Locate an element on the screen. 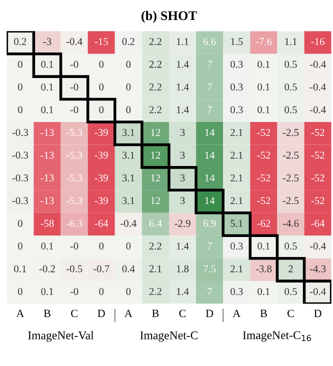  data-label: 0.4 is located at coordinates (128, 268).